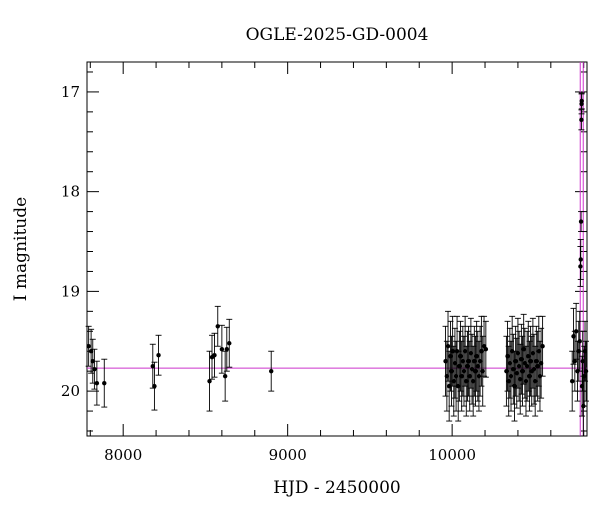 The width and height of the screenshot is (600, 512). Describe the element at coordinates (70, 92) in the screenshot. I see `y-tick-label: 17` at that location.